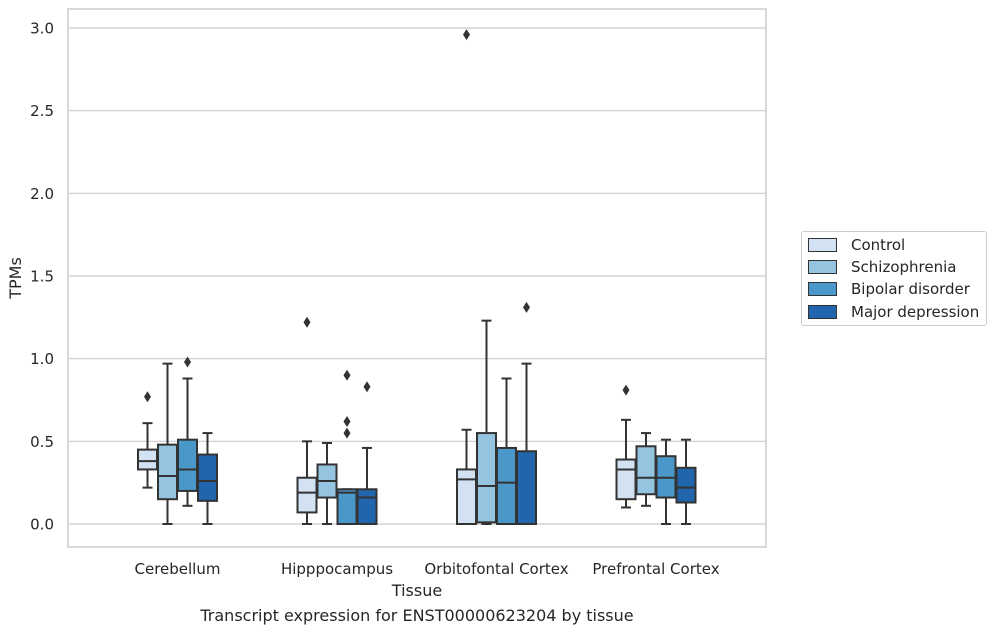 The image size is (997, 634). I want to click on legend-item-schizophrenia: Schizophrenia, so click(882, 267).